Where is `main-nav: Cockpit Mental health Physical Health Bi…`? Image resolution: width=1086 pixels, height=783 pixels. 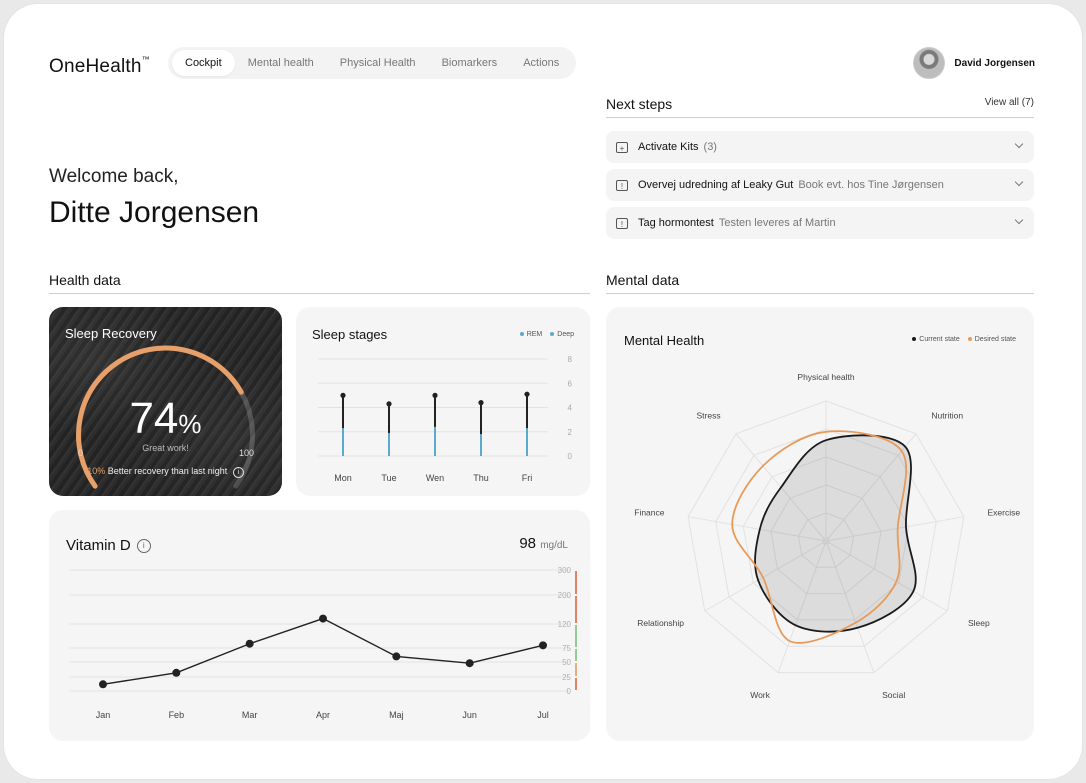
main-nav: Cockpit Mental health Physical Health Bi… is located at coordinates (372, 63).